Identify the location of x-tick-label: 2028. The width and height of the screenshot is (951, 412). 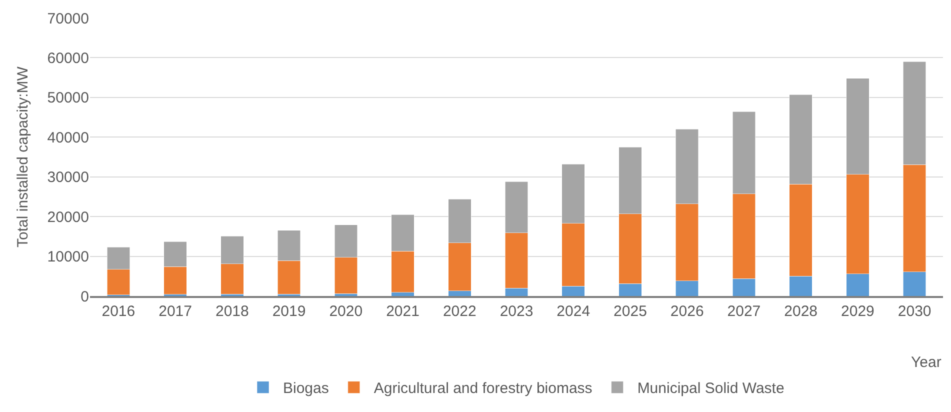
(801, 311).